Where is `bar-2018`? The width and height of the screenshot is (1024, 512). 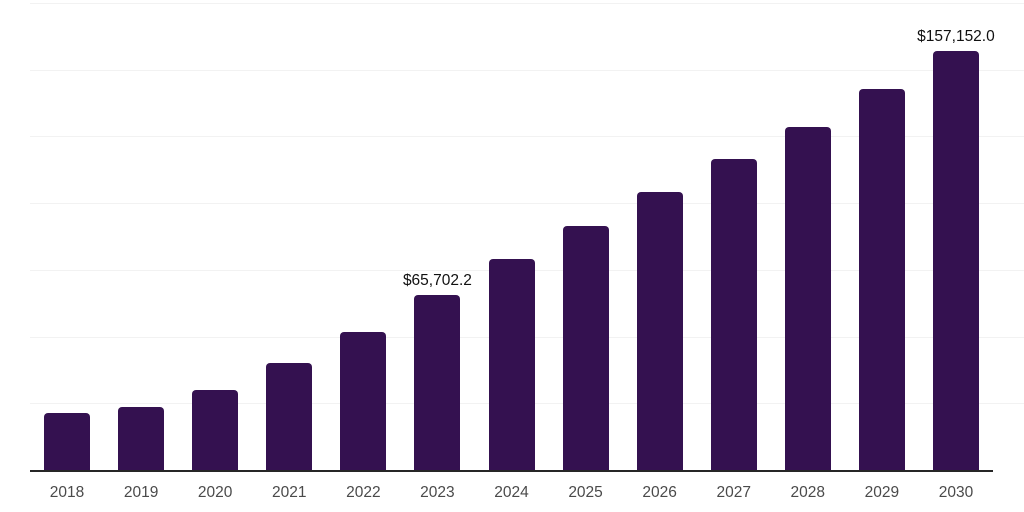 bar-2018 is located at coordinates (67, 441).